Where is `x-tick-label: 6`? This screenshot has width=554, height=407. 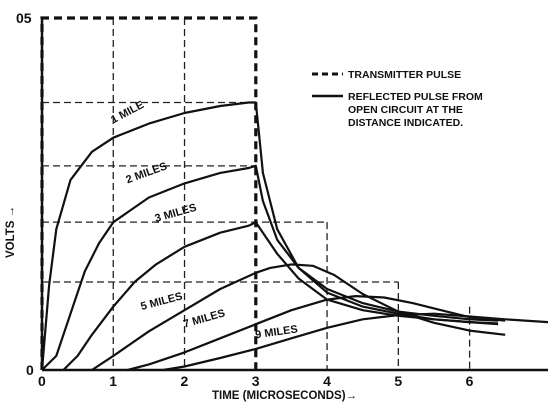 x-tick-label: 6 is located at coordinates (470, 381).